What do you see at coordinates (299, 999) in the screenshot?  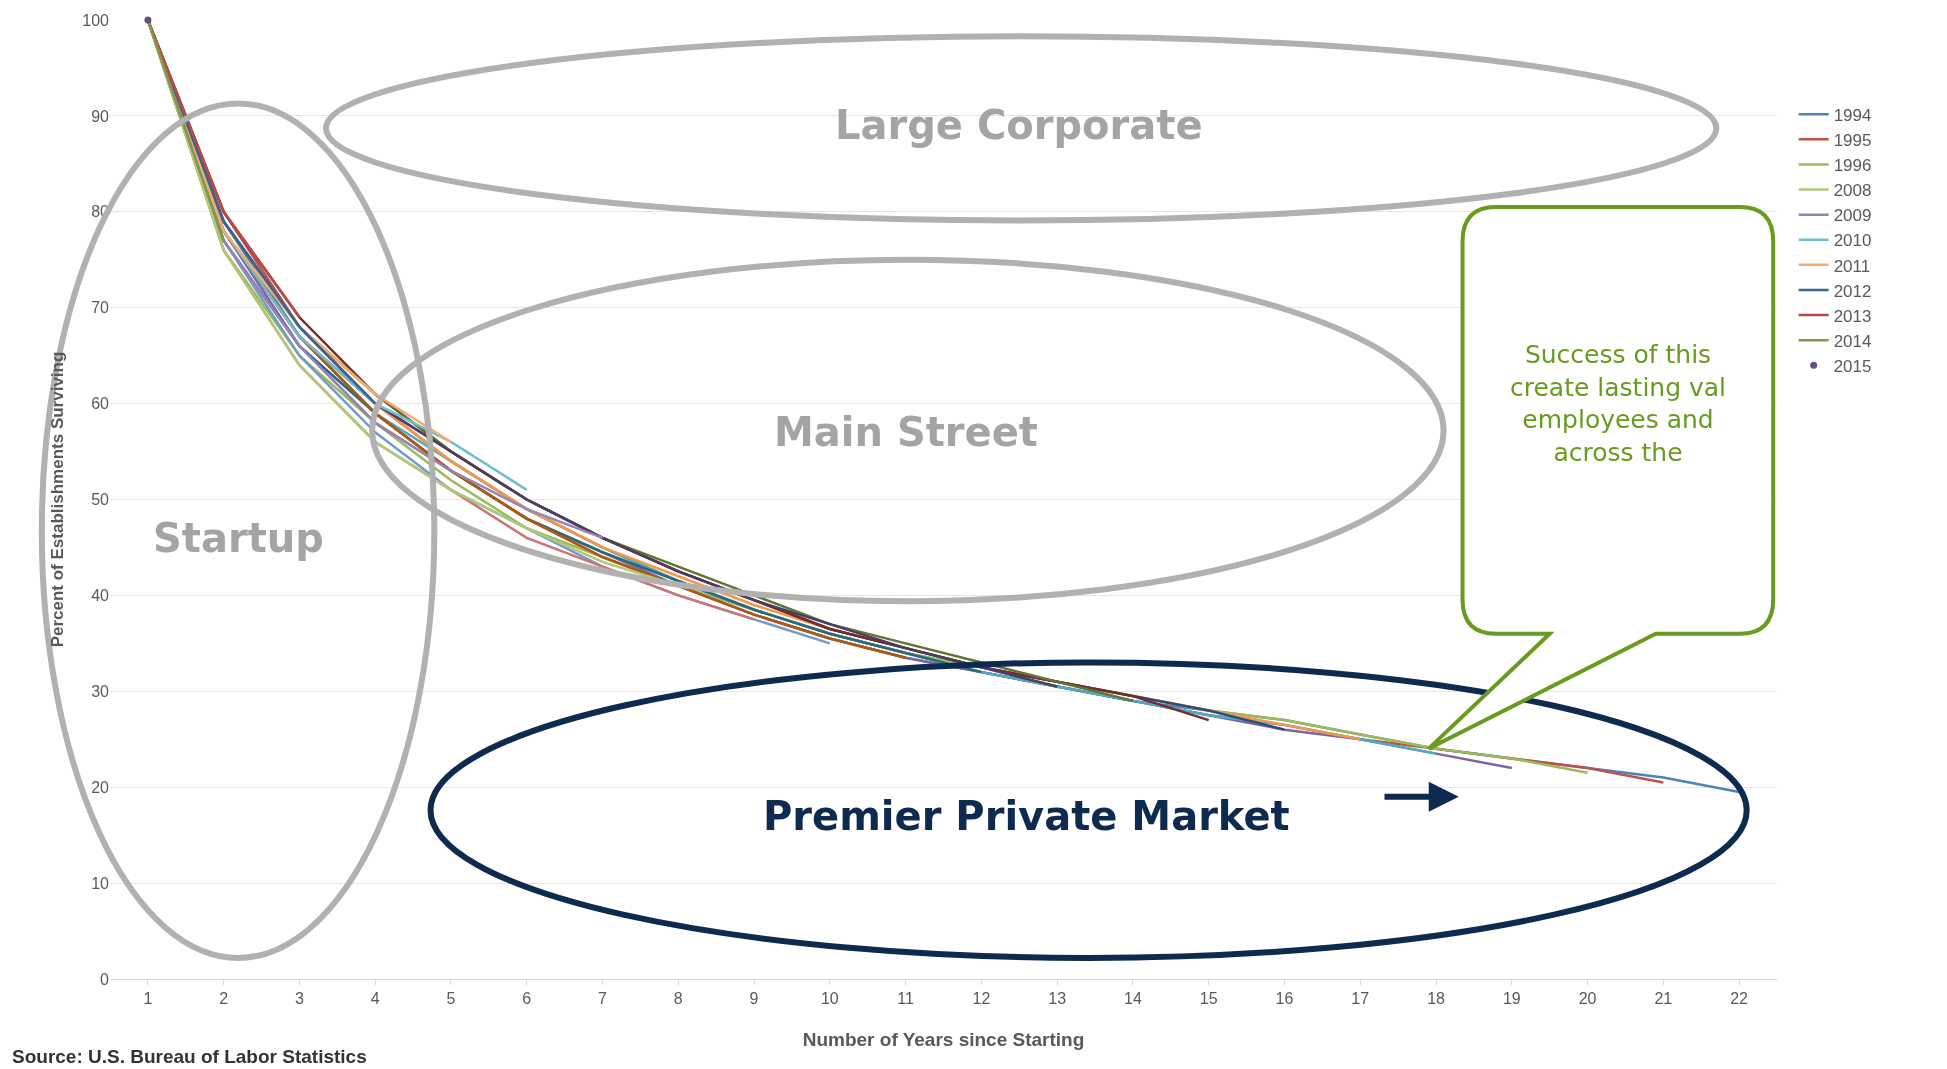 I see `x-tick-label: 3` at bounding box center [299, 999].